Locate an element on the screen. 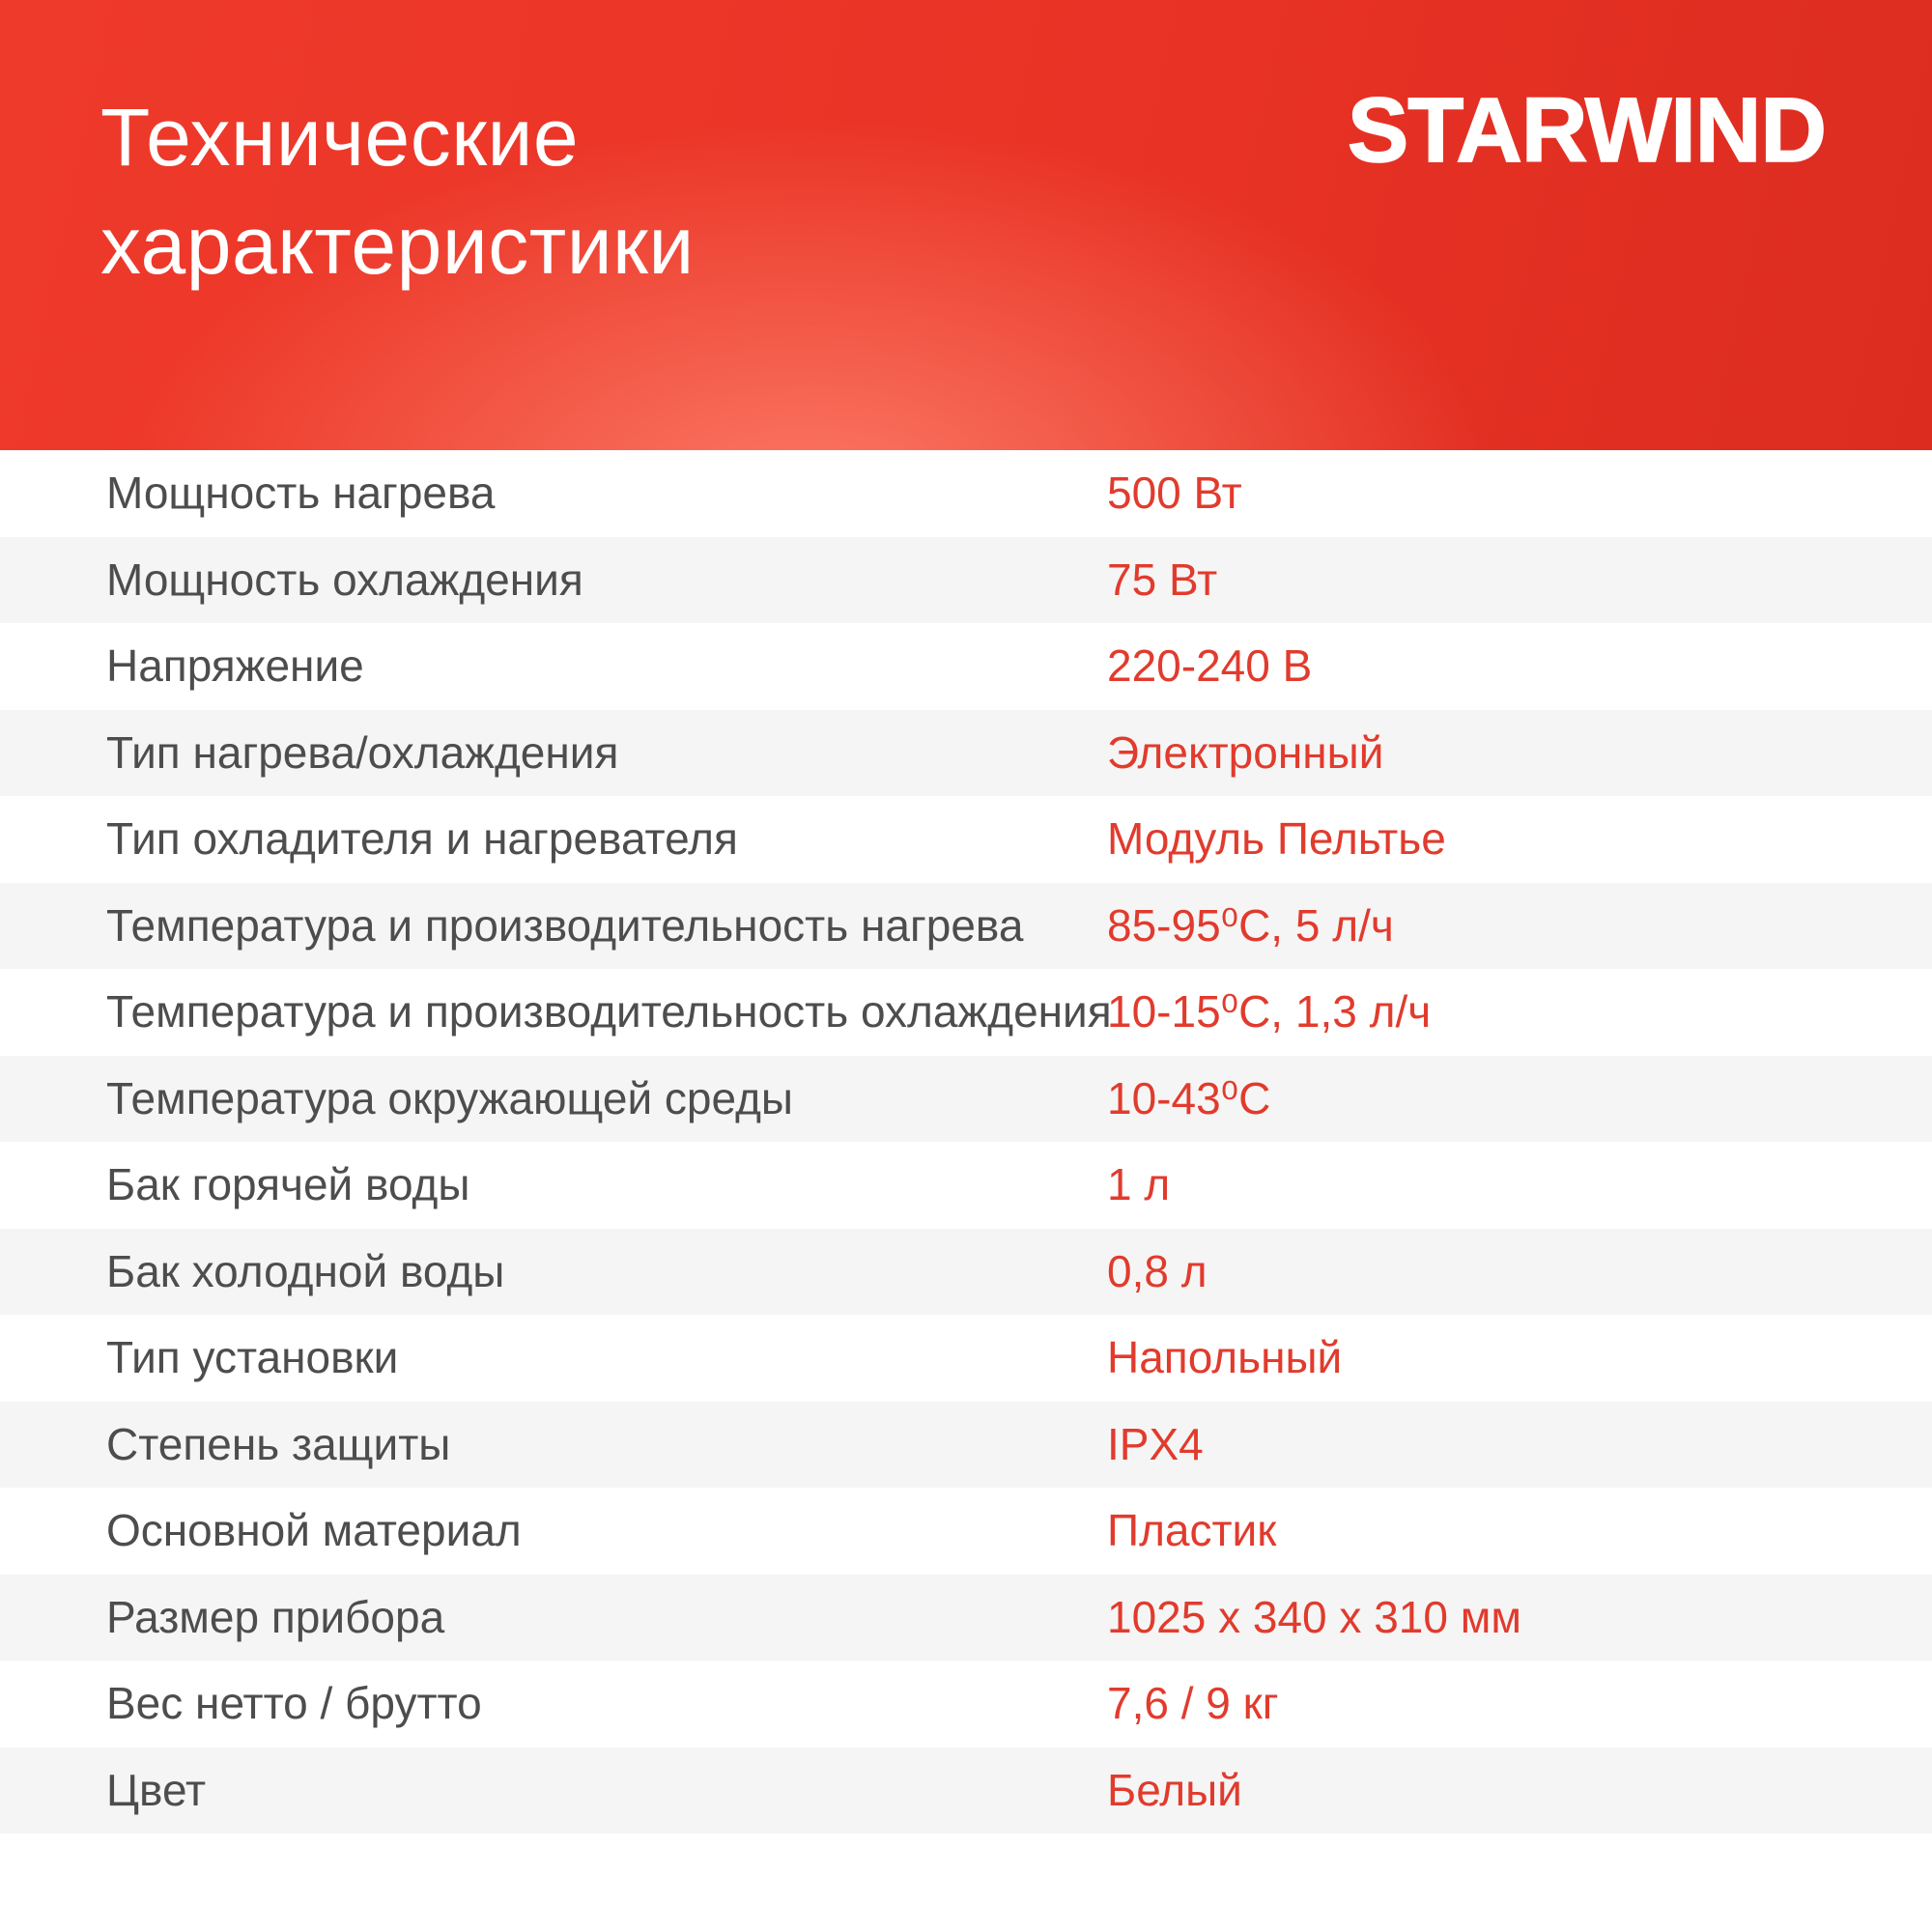 Image resolution: width=1932 pixels, height=1932 pixels. table-row: Бак горячей воды 1 л is located at coordinates (966, 1185).